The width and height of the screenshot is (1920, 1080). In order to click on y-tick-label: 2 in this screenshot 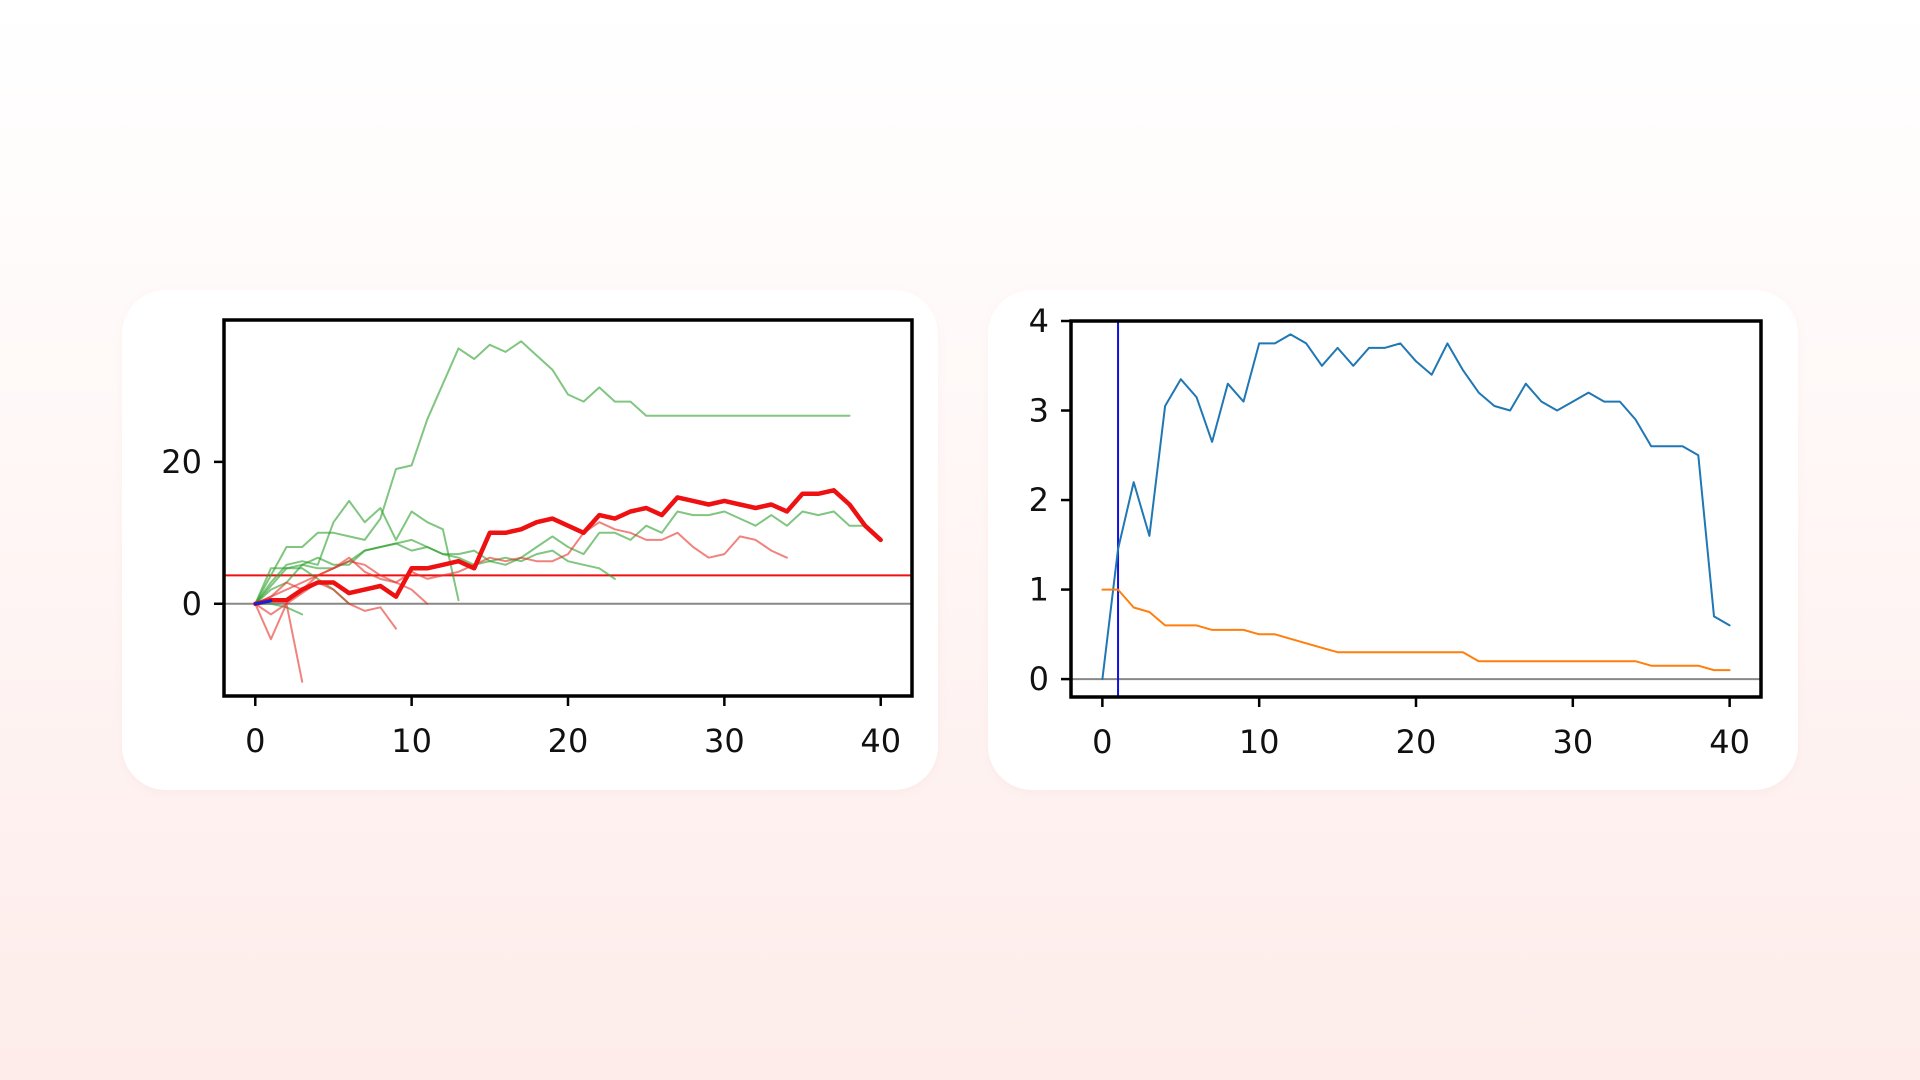, I will do `click(1039, 500)`.